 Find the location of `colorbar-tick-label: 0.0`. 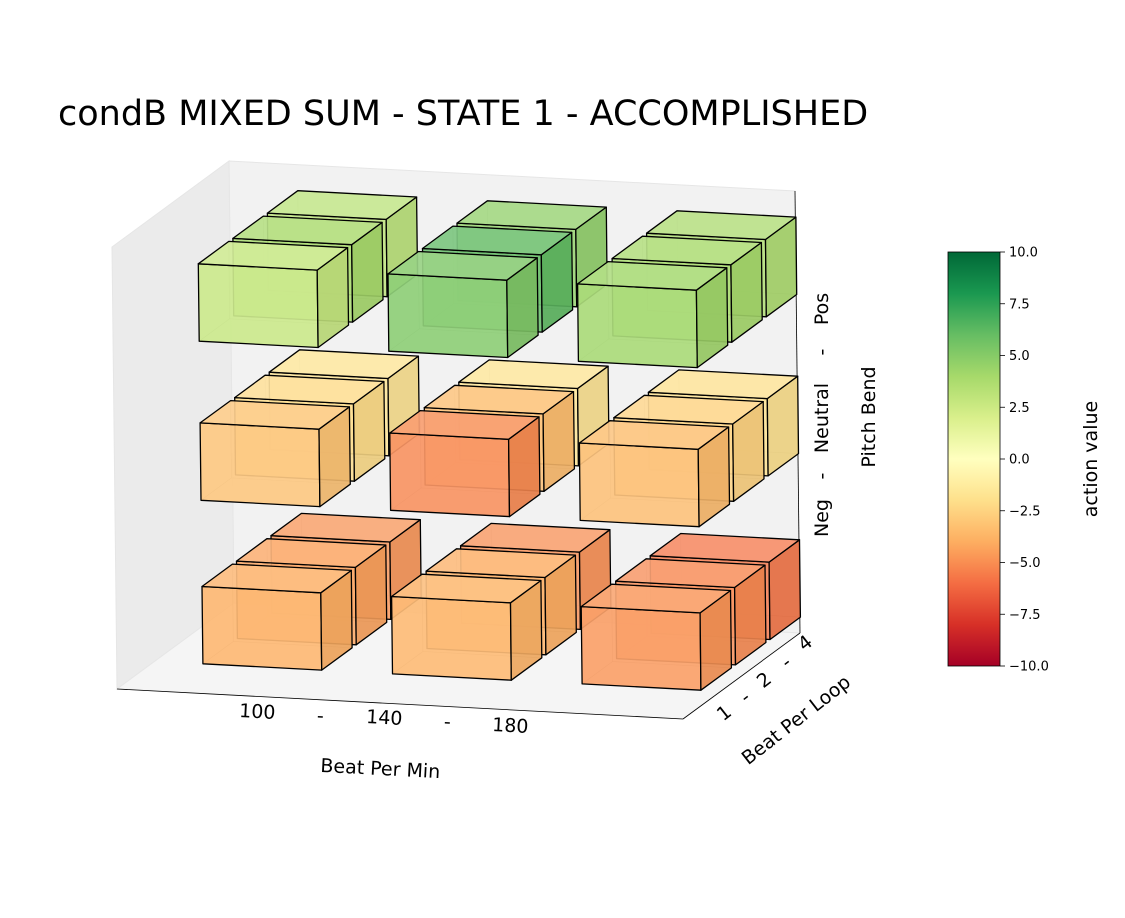

colorbar-tick-label: 0.0 is located at coordinates (1019, 460).